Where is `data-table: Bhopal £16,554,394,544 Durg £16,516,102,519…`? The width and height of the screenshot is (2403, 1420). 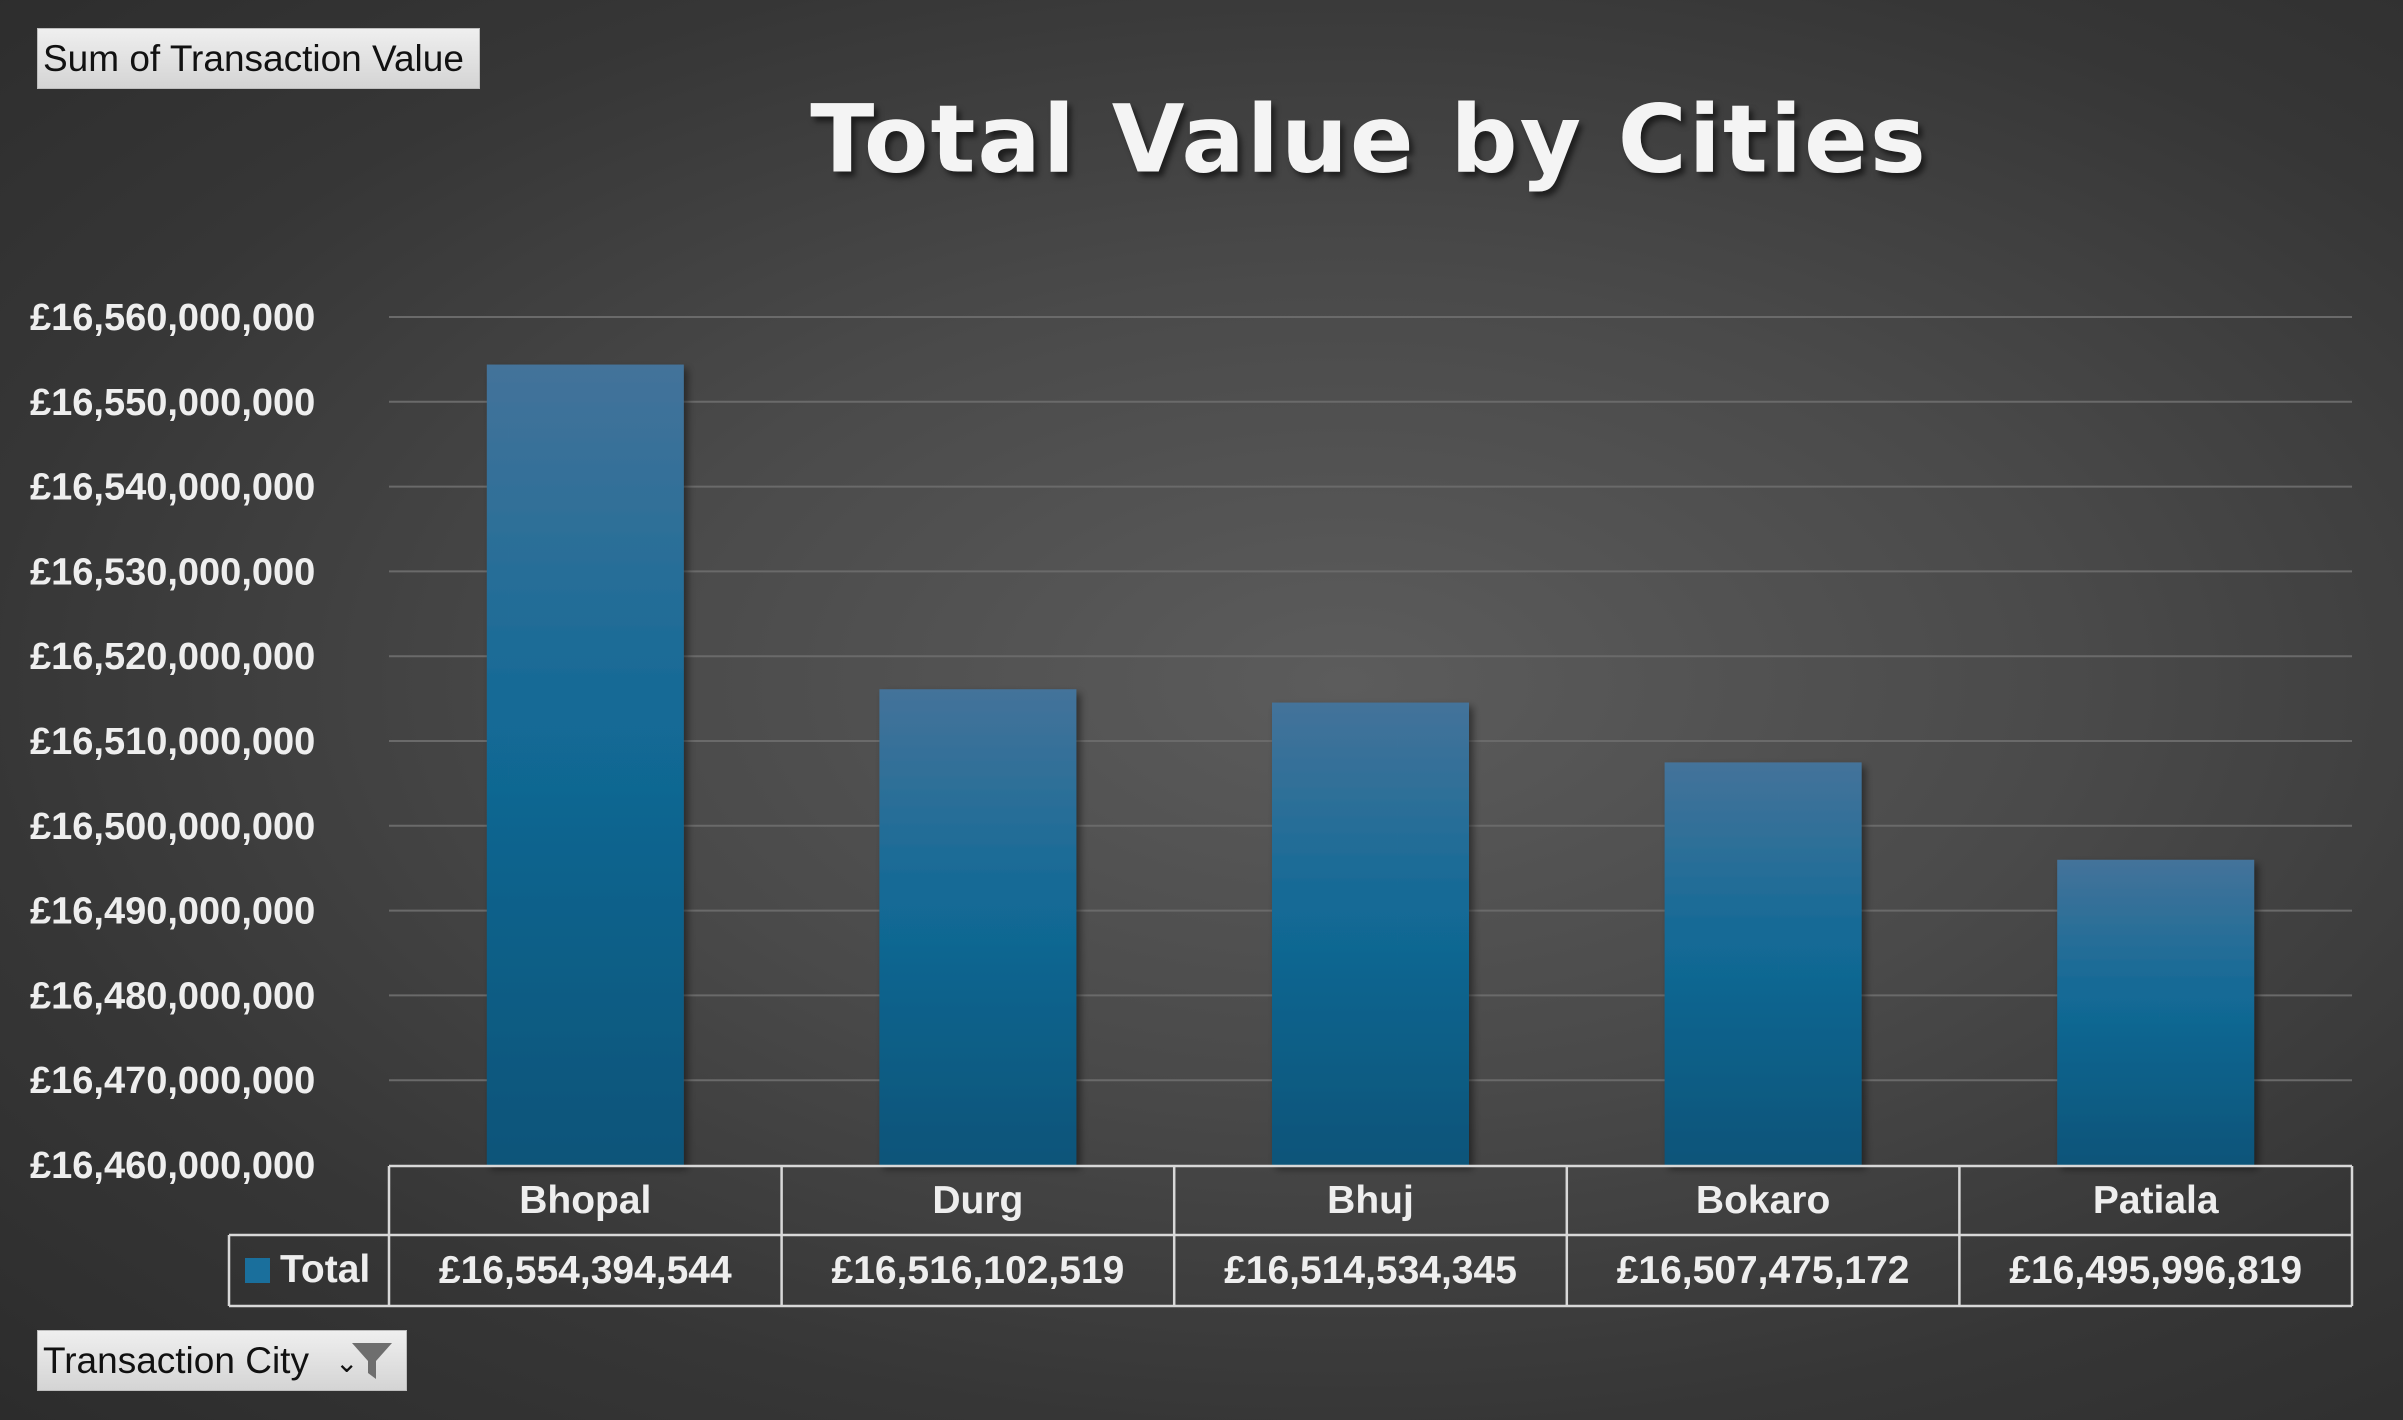
data-table: Bhopal £16,554,394,544 Durg £16,516,102,519… is located at coordinates (1290, 1236).